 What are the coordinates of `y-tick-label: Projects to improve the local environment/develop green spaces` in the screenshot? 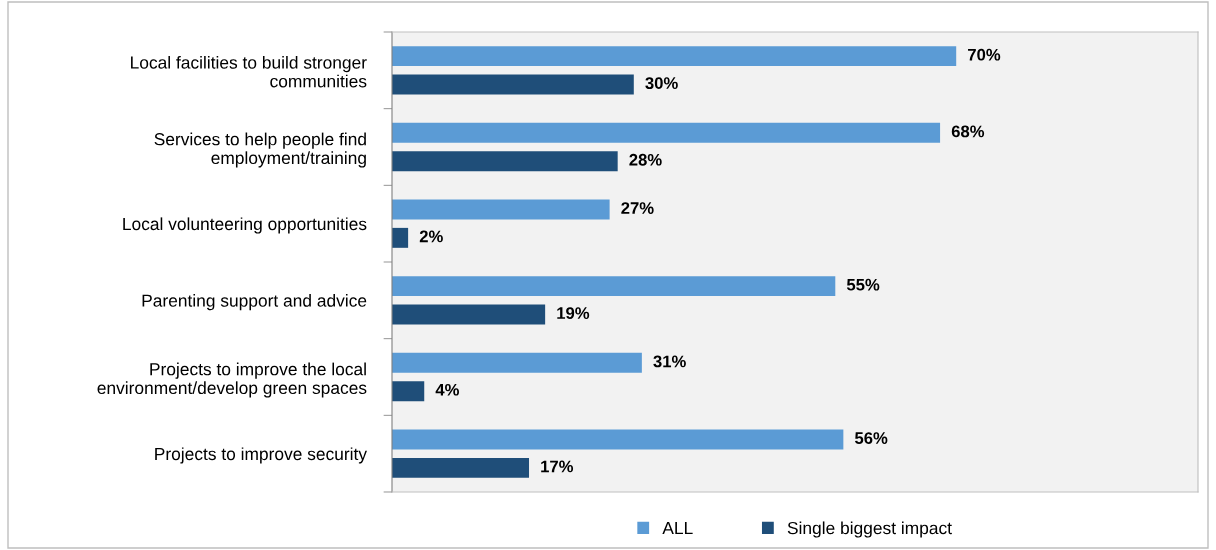 It's located at (232, 380).